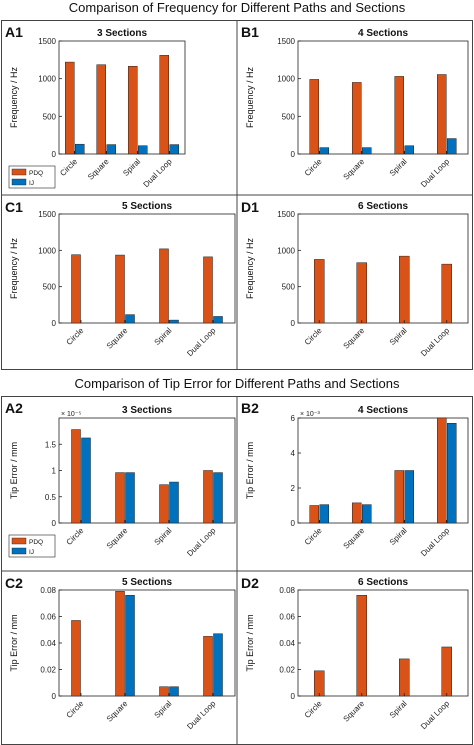 This screenshot has height=745, width=474. I want to click on y-tick-label: 0.04, so click(287, 643).